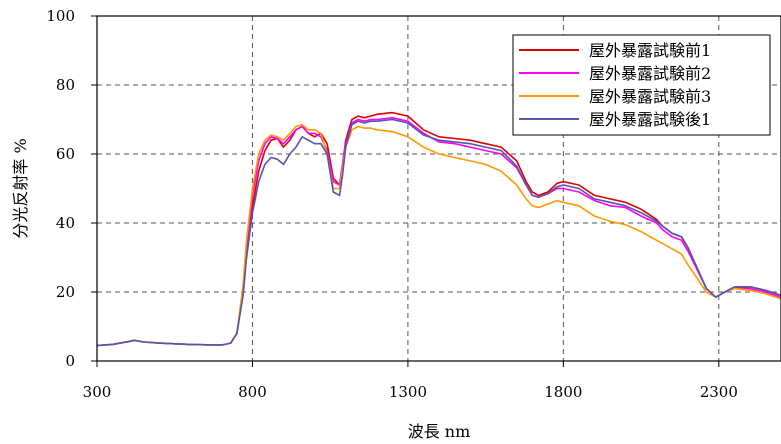  Describe the element at coordinates (70, 361) in the screenshot. I see `y-tick-label: 0` at that location.